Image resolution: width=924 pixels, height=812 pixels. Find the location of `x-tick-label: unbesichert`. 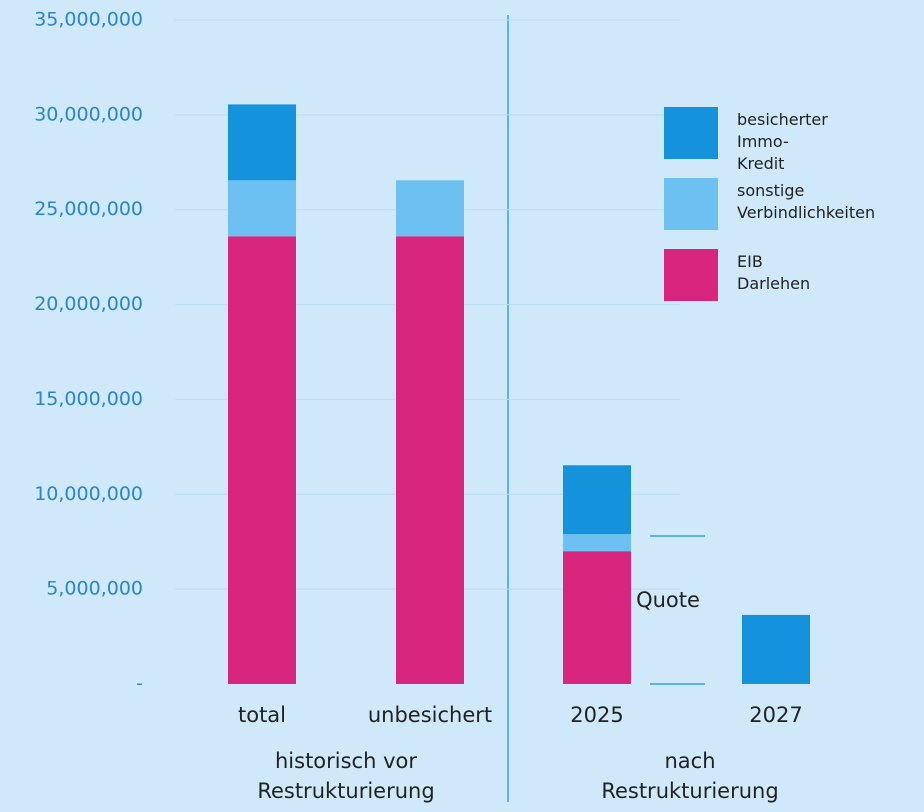

x-tick-label: unbesichert is located at coordinates (430, 715).